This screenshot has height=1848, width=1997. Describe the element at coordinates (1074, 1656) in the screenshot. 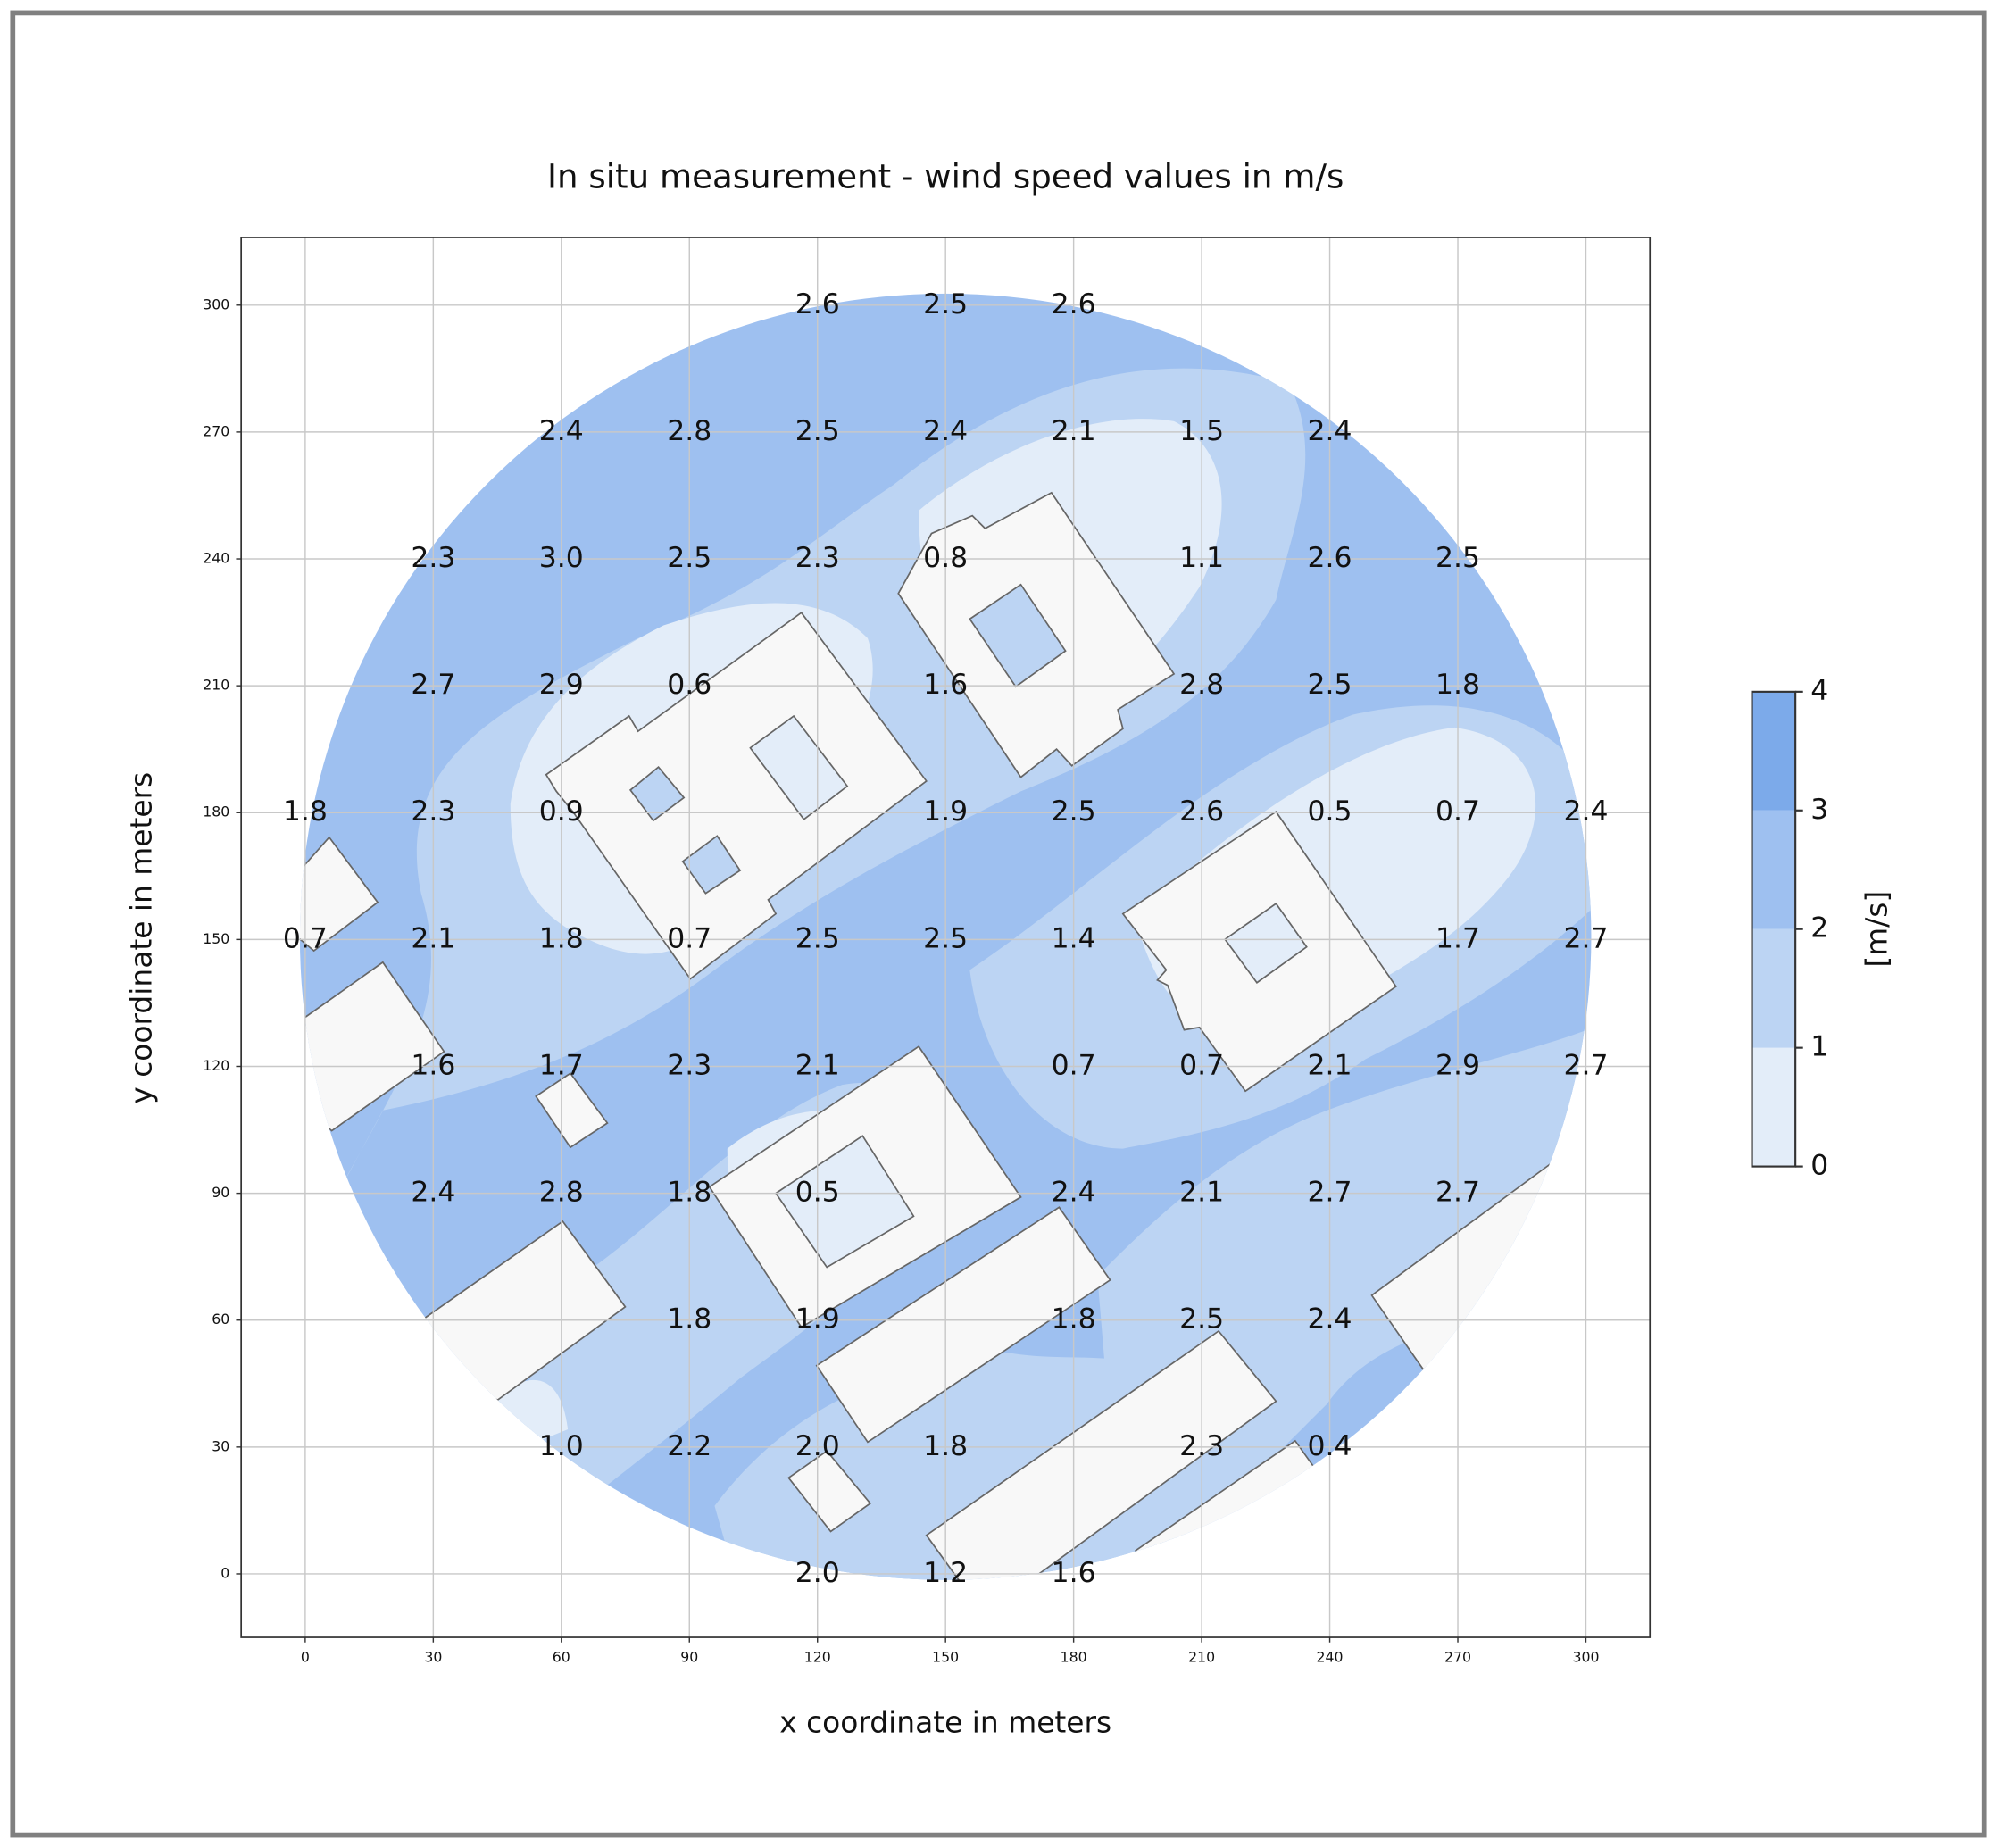

I see `x-tick-label: 180` at that location.